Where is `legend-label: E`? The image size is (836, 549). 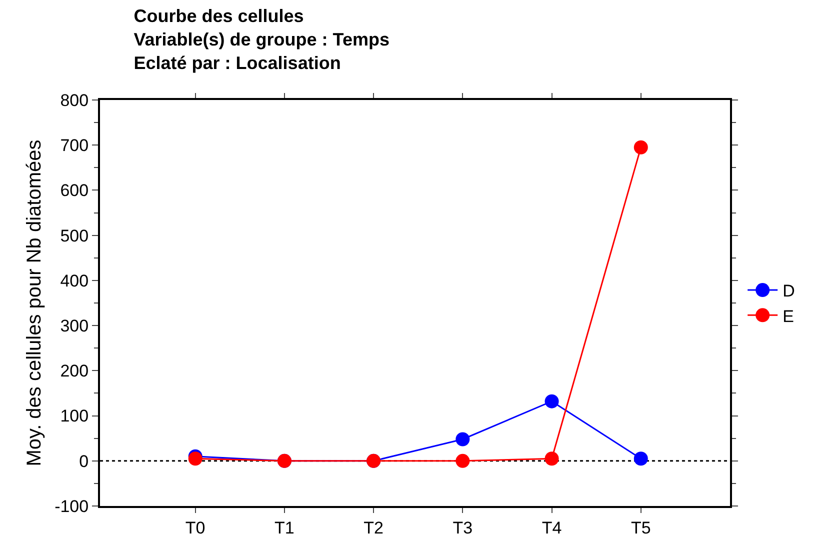 legend-label: E is located at coordinates (788, 316).